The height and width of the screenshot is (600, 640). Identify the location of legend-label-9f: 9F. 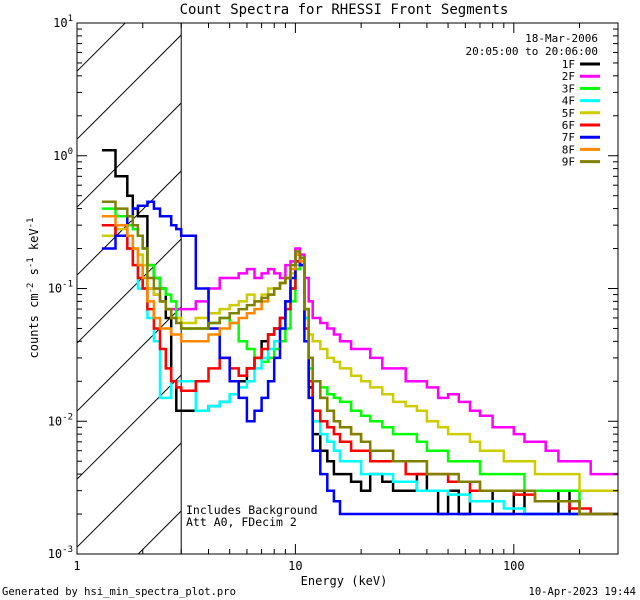
(568, 162).